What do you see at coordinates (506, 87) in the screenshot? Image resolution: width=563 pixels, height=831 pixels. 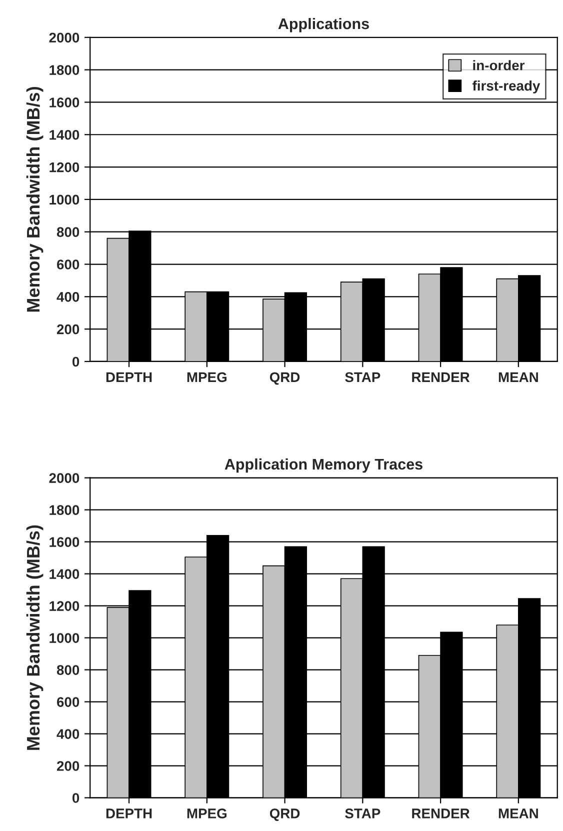 I see `legend-label: first-ready` at bounding box center [506, 87].